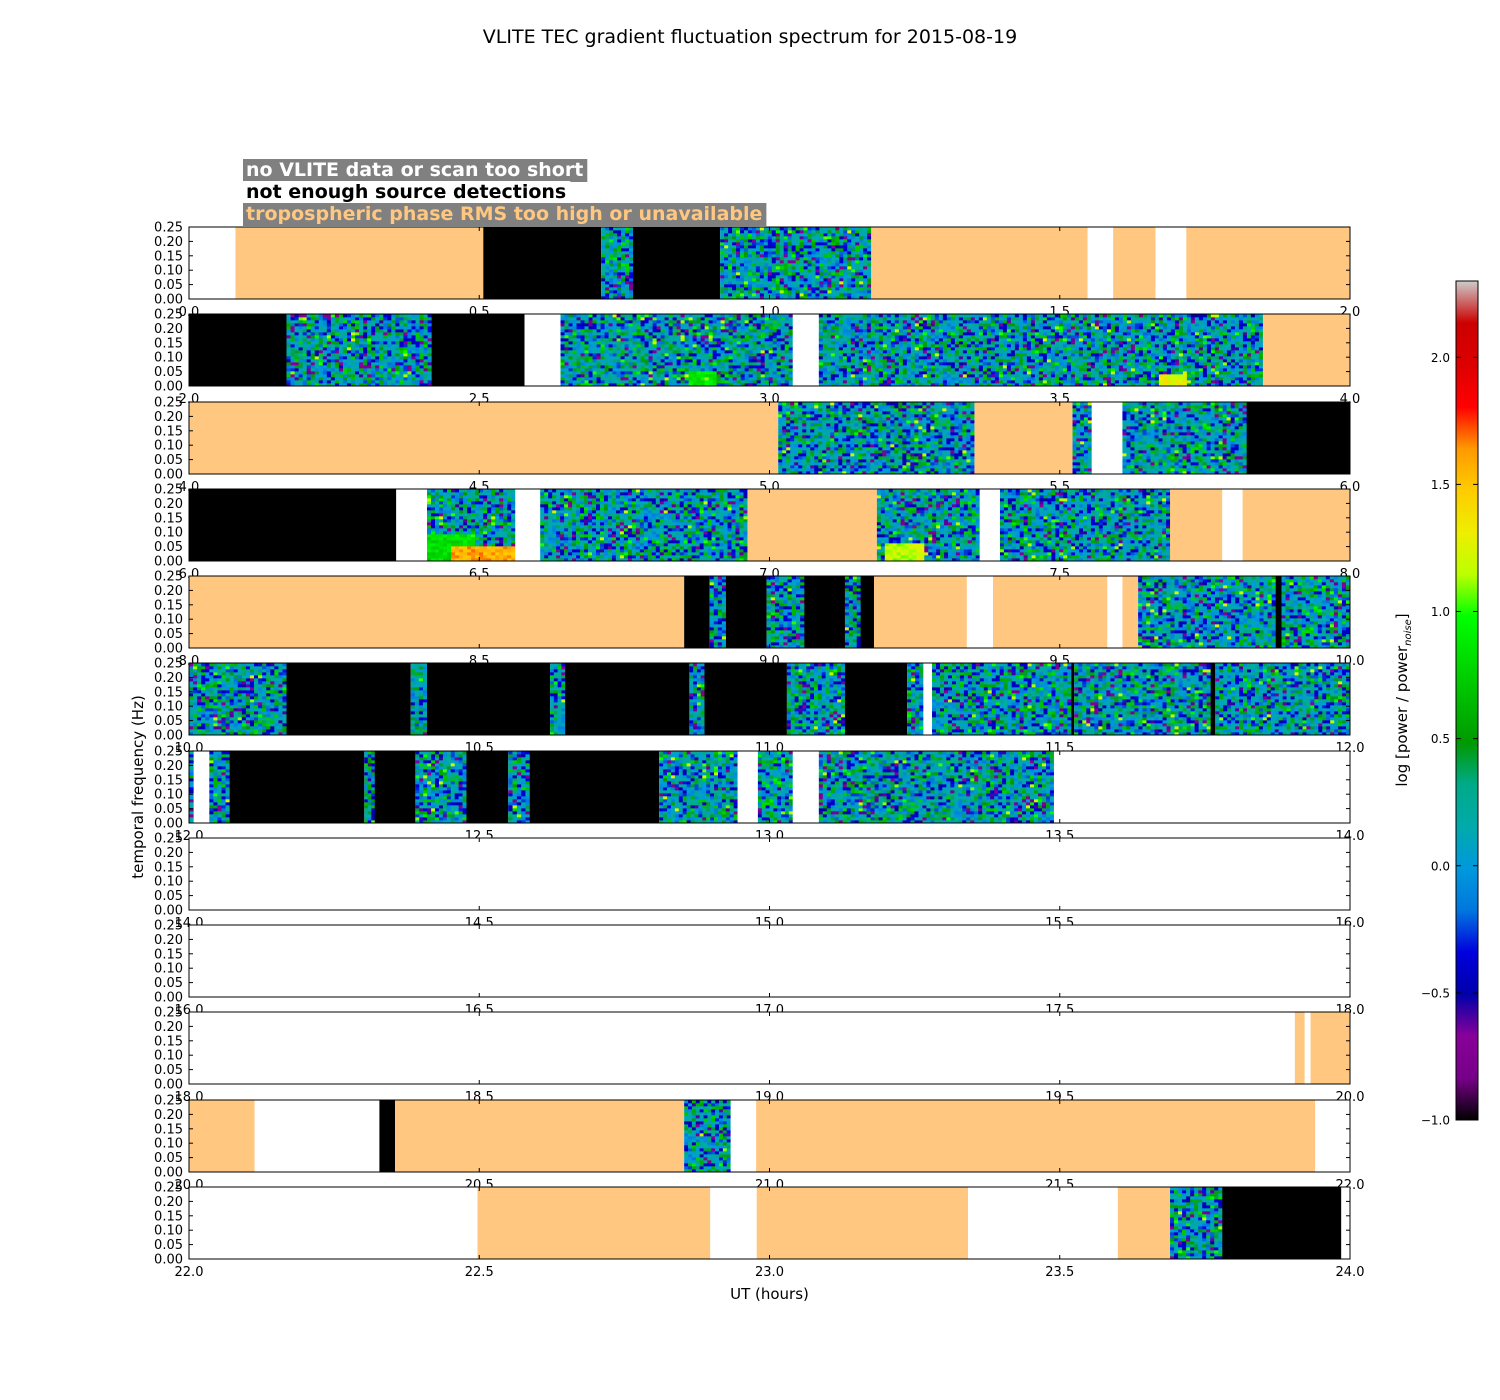 Image resolution: width=1500 pixels, height=1400 pixels. Describe the element at coordinates (1041, 350) in the screenshot. I see `spectrum-segment` at that location.